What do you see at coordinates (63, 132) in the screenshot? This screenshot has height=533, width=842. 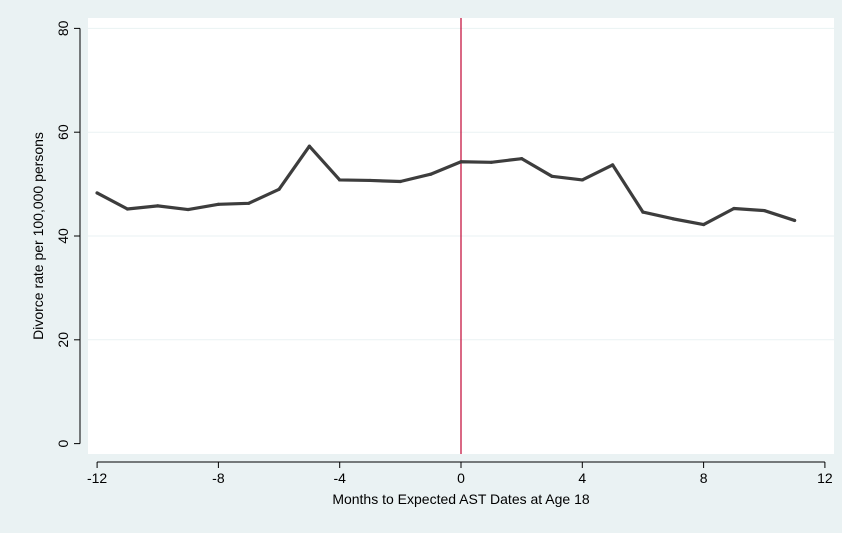 I see `y-tick-label: 60` at bounding box center [63, 132].